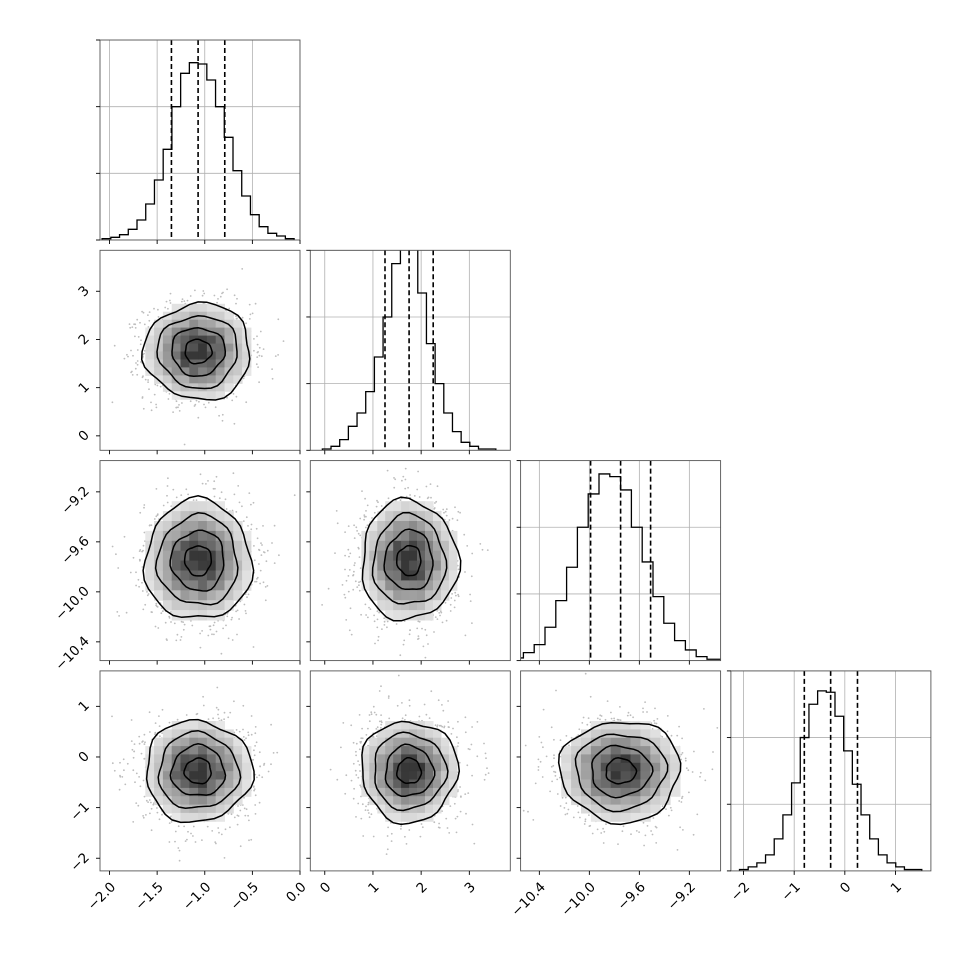 The width and height of the screenshot is (970, 970). What do you see at coordinates (79, 862) in the screenshot?
I see `y-tick-label: −2` at bounding box center [79, 862].